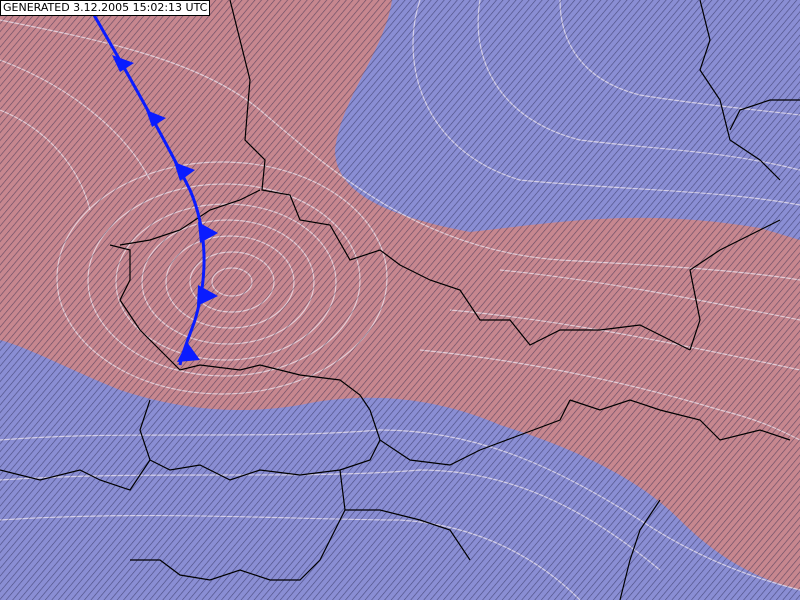  I want to click on cold-front, so click(153, 186).